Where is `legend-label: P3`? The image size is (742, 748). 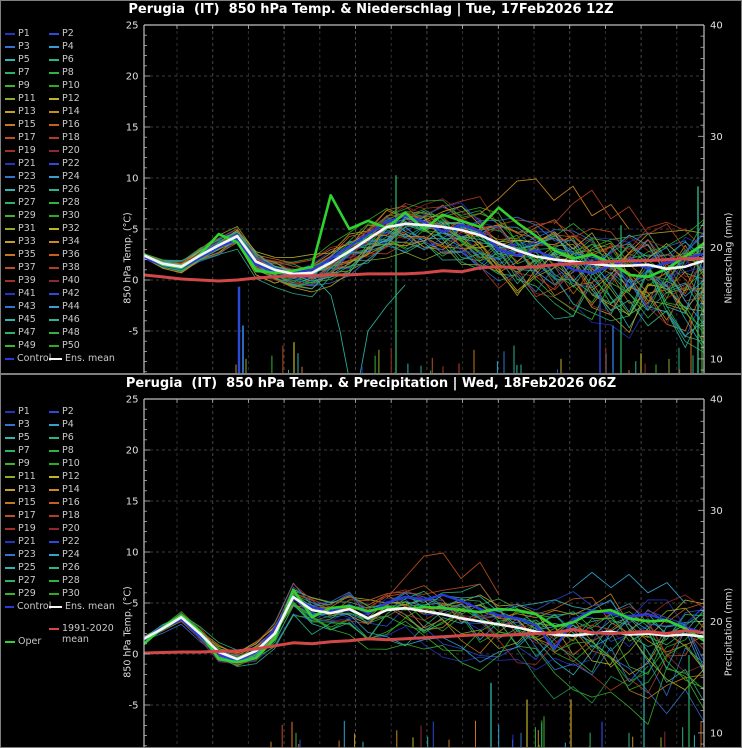 legend-label: P3 is located at coordinates (24, 46).